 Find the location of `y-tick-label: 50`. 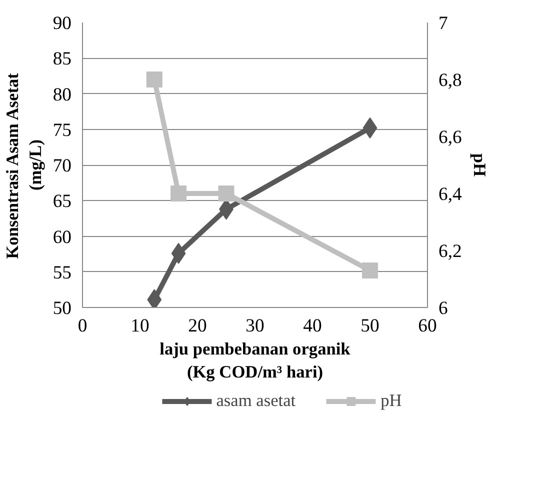

y-tick-label: 50 is located at coordinates (62, 308).